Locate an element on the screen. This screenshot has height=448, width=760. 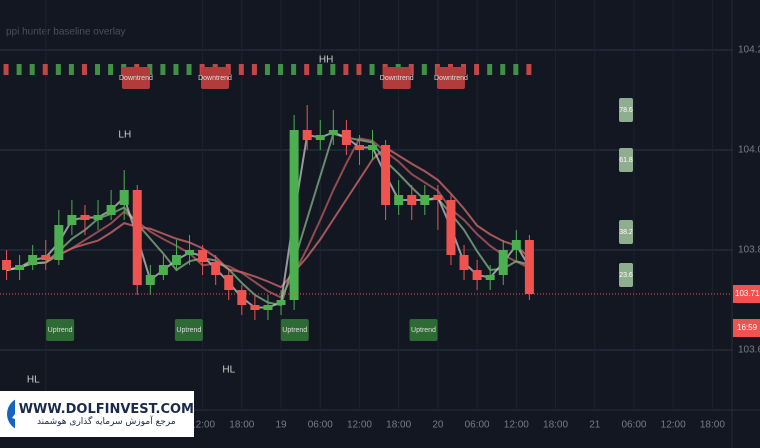
x-tick-label: 20 is located at coordinates (438, 425).